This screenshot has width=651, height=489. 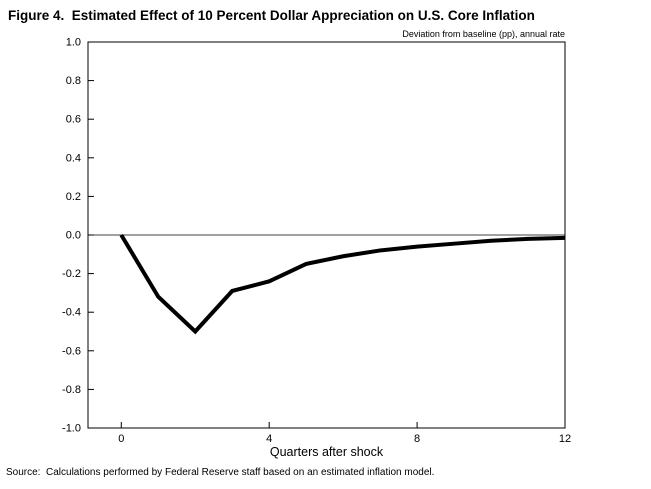 What do you see at coordinates (71, 429) in the screenshot?
I see `y-tick-label: -1.0` at bounding box center [71, 429].